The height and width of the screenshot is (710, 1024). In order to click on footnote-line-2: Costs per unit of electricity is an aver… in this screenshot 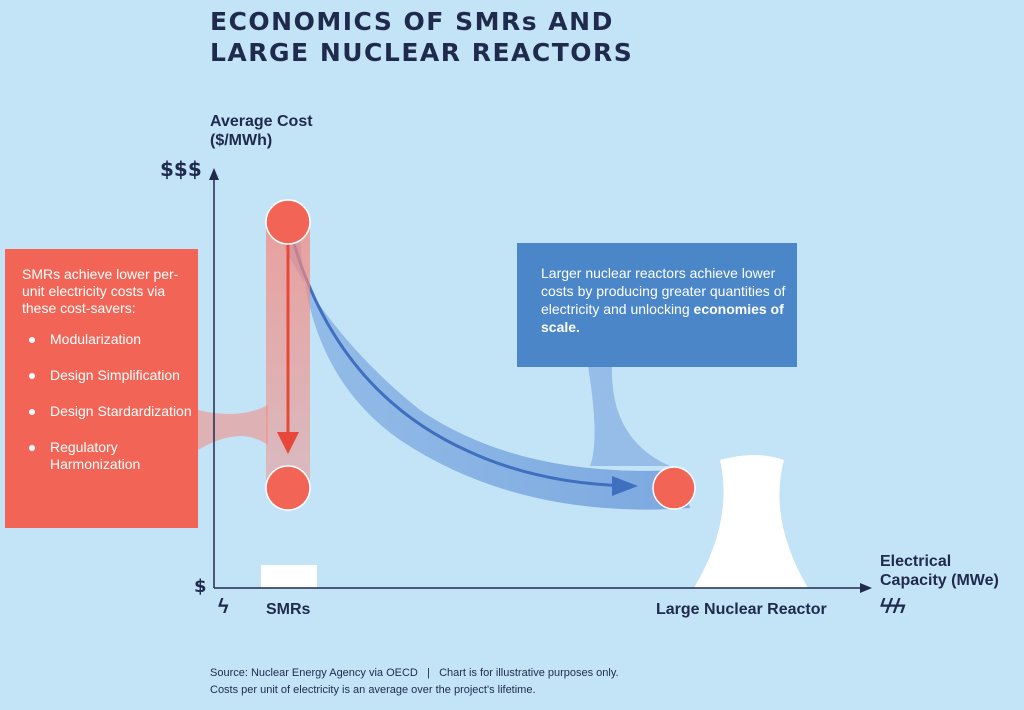, I will do `click(373, 690)`.